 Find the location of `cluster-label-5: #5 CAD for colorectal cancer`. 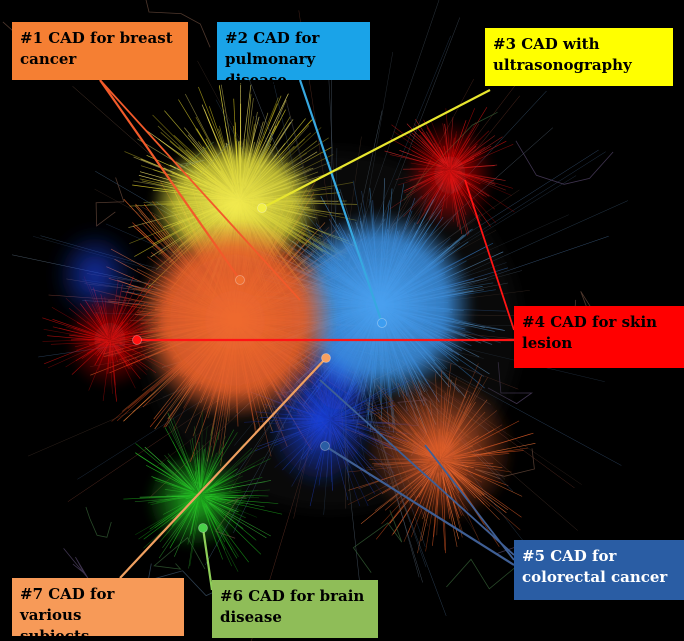

cluster-label-5: #5 CAD for colorectal cancer is located at coordinates (599, 570).